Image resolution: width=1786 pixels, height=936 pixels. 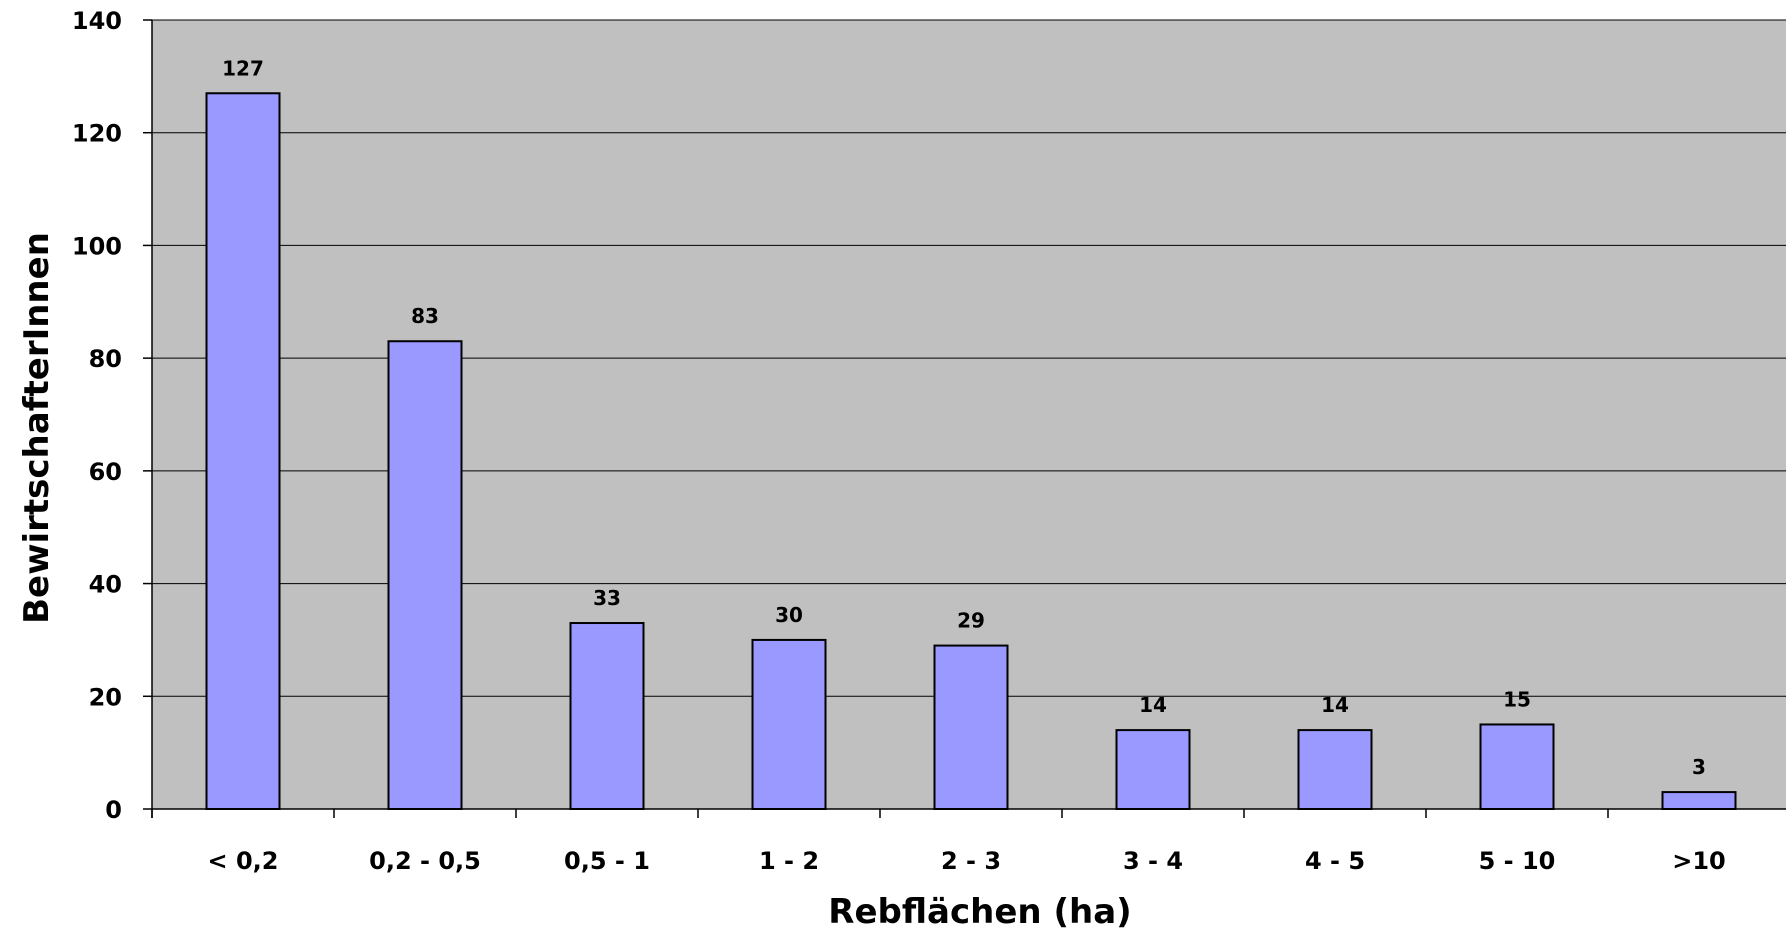 I want to click on y-tick-label: 140, so click(x=97, y=21).